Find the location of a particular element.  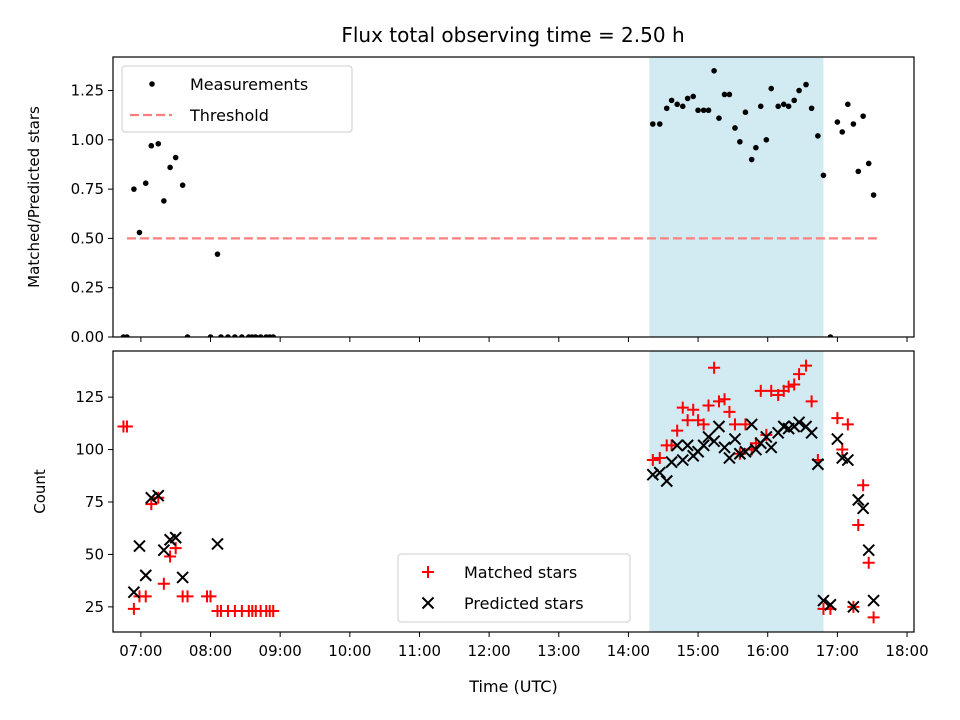

y-tick-label: 25 is located at coordinates (94, 607).